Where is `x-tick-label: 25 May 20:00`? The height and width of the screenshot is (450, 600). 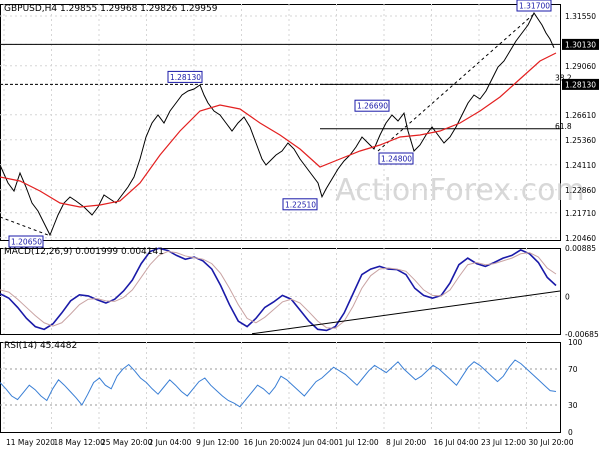
x-tick-label: 25 May 20:00 is located at coordinates (127, 442).